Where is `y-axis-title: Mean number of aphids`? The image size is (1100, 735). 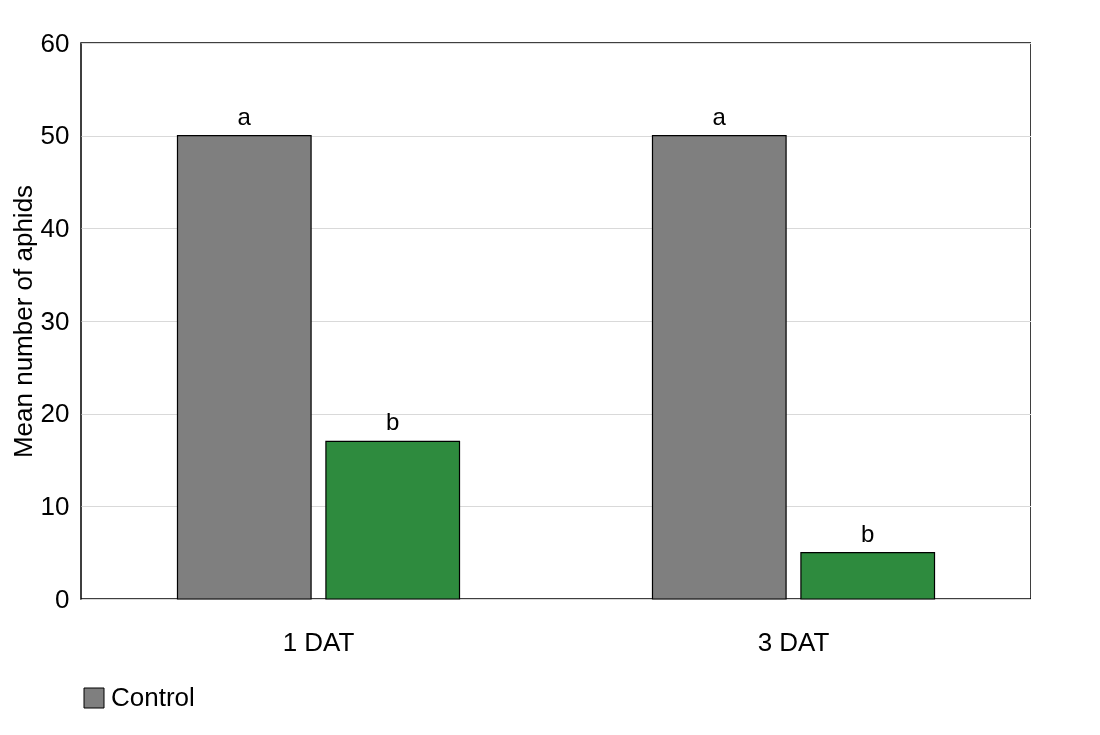
y-axis-title: Mean number of aphids is located at coordinates (22, 321).